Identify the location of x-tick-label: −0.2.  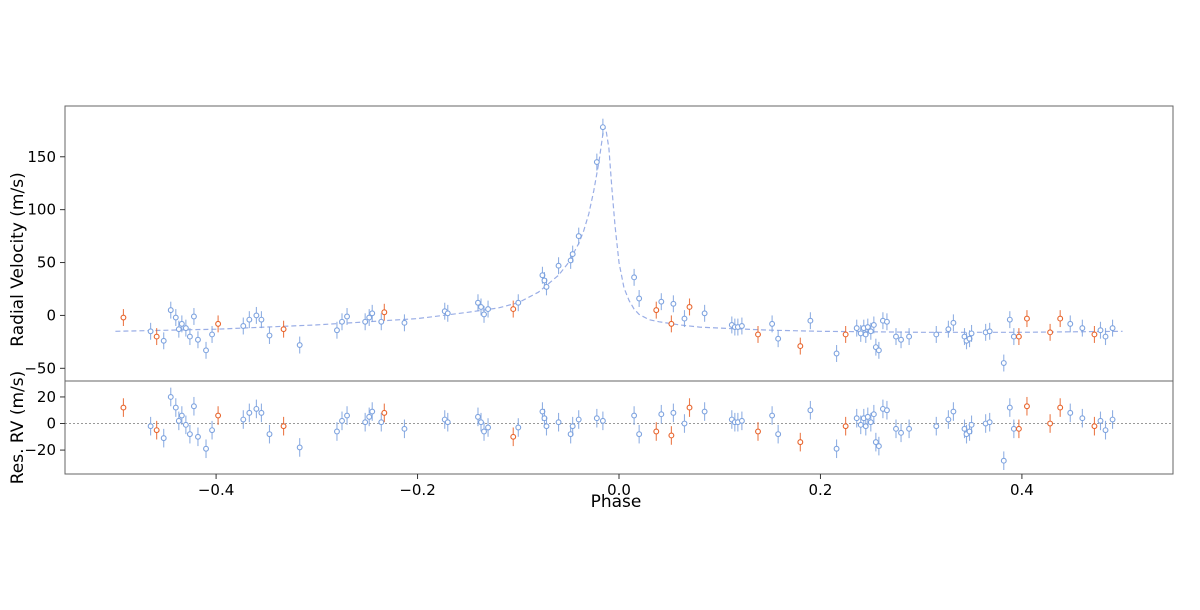
(417, 490).